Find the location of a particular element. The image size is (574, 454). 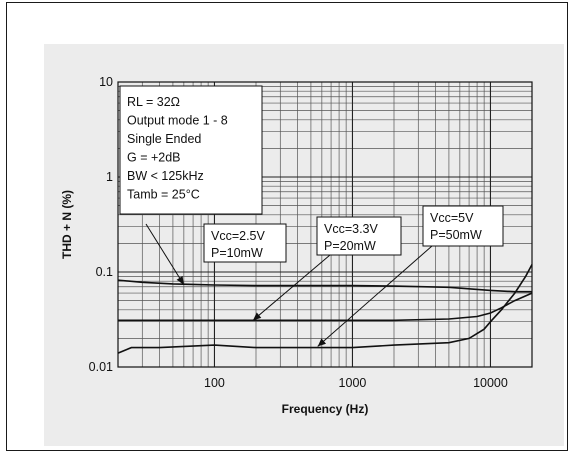

x-tick-label: 1000 is located at coordinates (353, 383).